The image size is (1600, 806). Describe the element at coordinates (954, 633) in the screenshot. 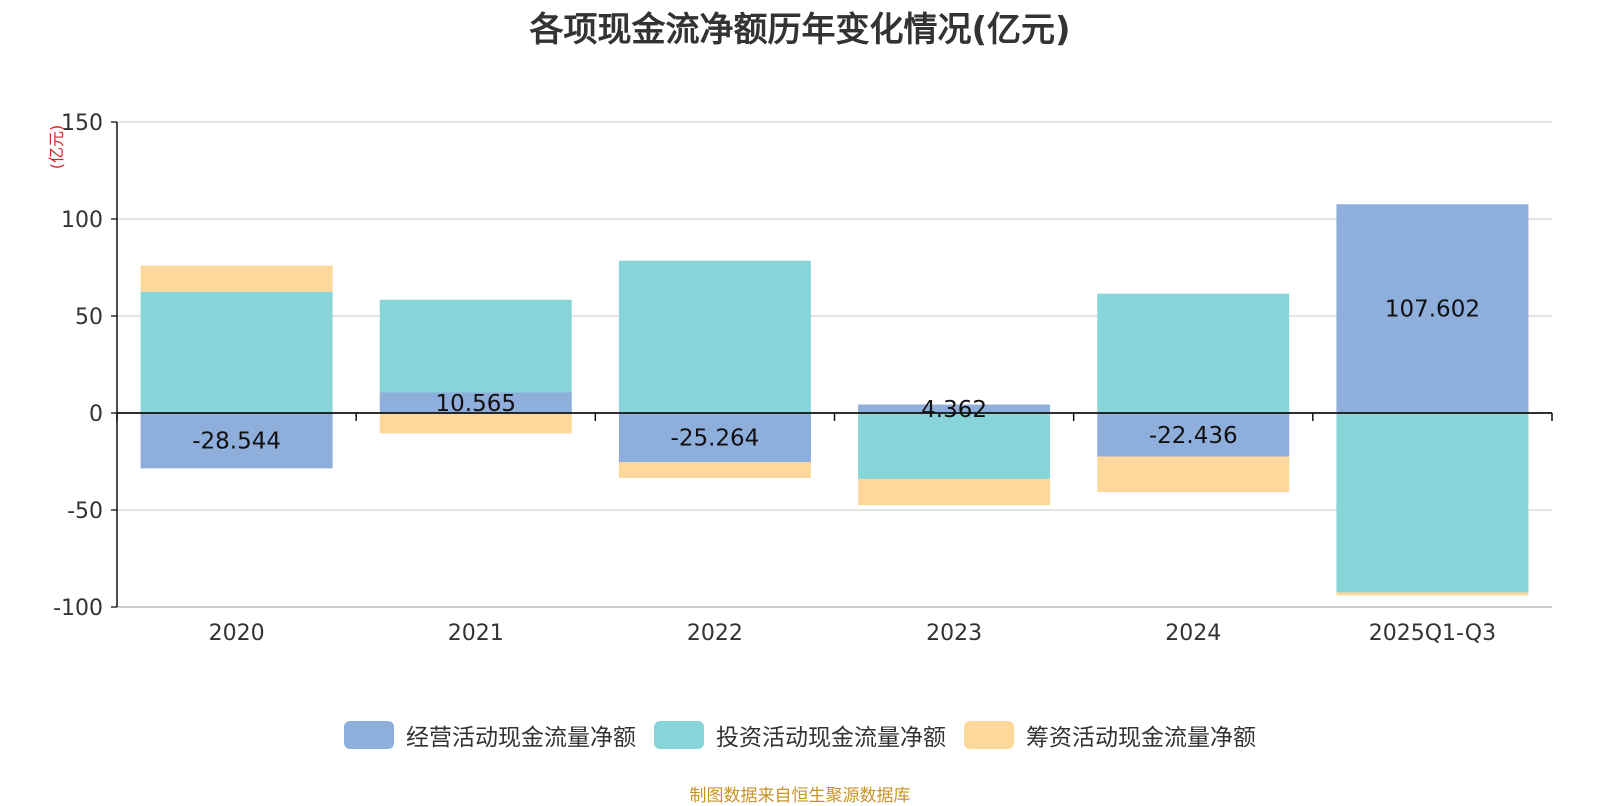

I see `x-tick-label-3: 2023` at that location.